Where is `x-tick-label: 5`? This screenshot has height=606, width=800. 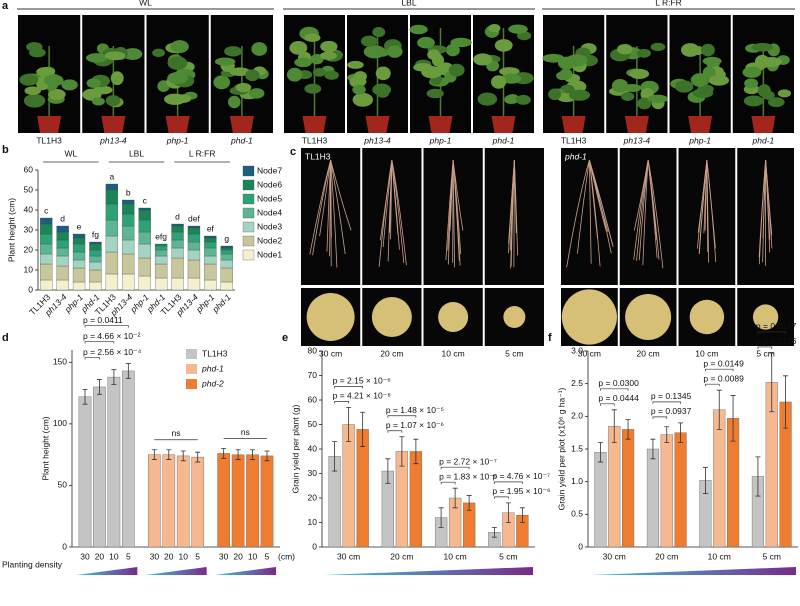
x-tick-label: 5 is located at coordinates (197, 556).